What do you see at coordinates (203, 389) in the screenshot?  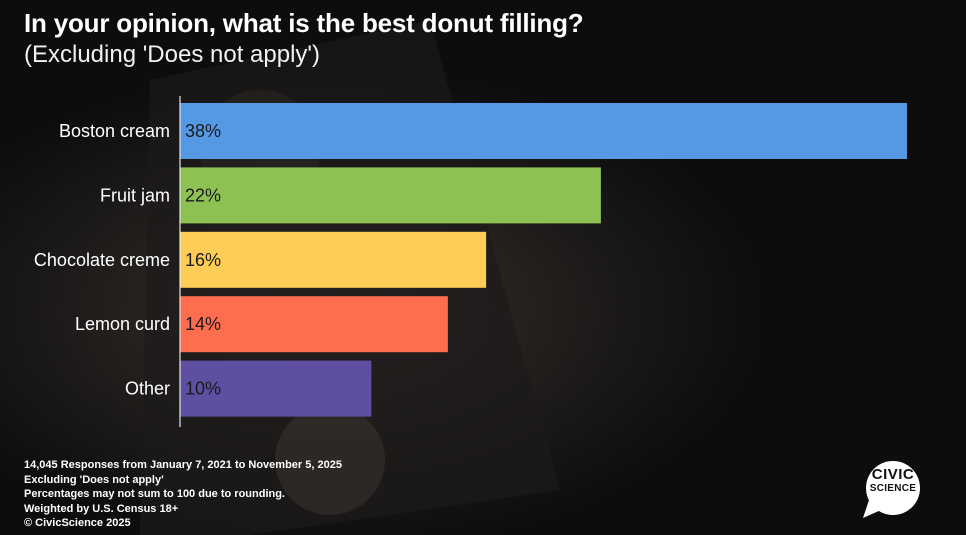 I see `value-label-other: 10%` at bounding box center [203, 389].